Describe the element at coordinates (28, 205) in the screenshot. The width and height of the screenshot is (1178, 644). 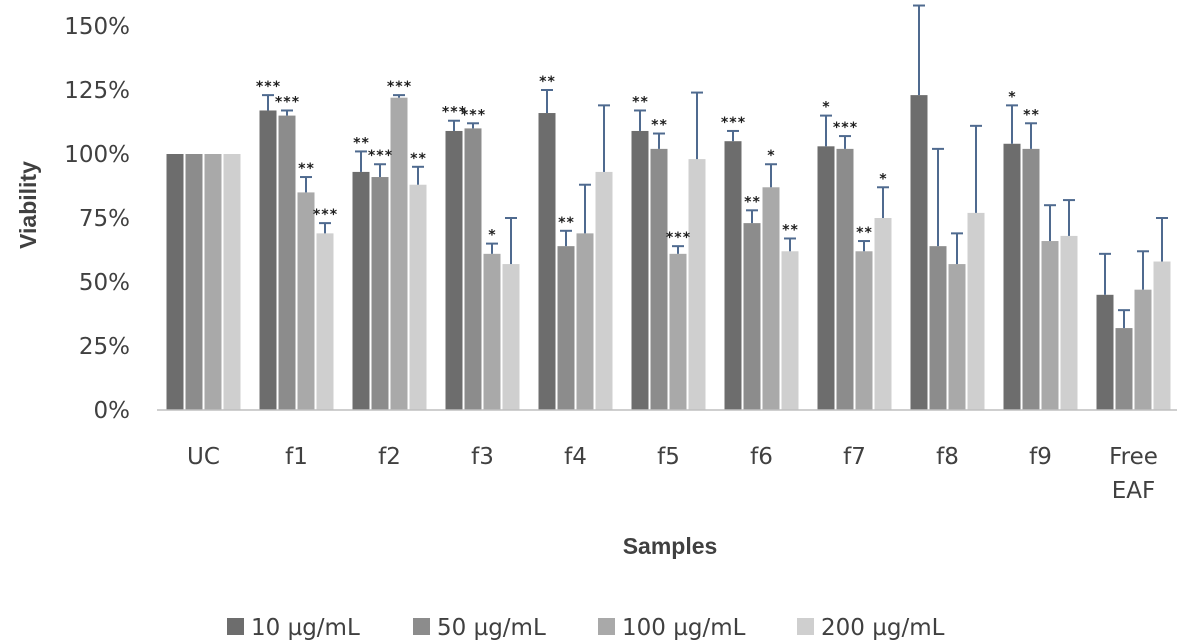
I see `y-axis-title: Viability` at that location.